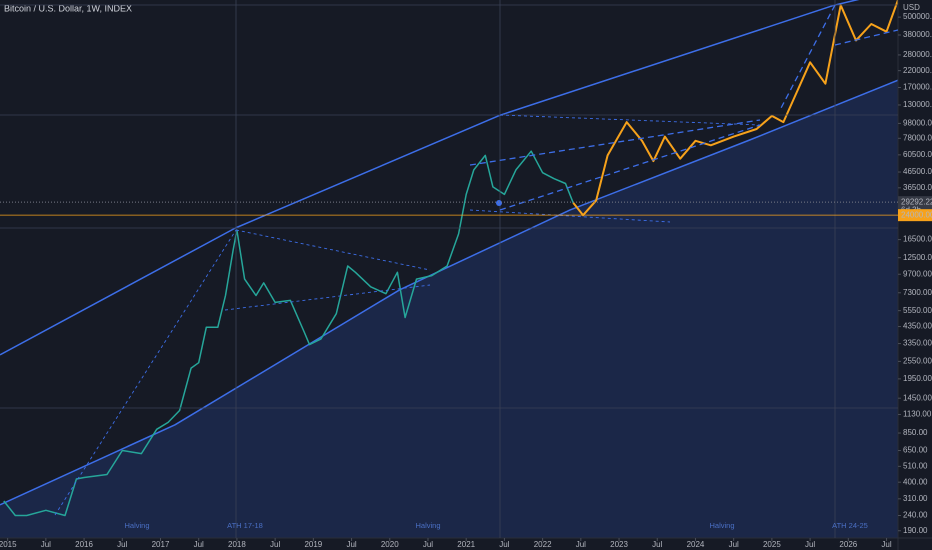 The width and height of the screenshot is (932, 550). What do you see at coordinates (917, 123) in the screenshot?
I see `y-tick-label: 98000.00` at bounding box center [917, 123].